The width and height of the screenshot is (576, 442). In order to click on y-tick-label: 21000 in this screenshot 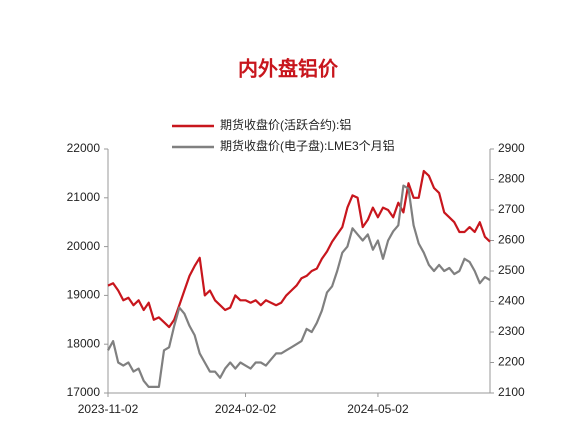, I will do `click(84, 197)`.